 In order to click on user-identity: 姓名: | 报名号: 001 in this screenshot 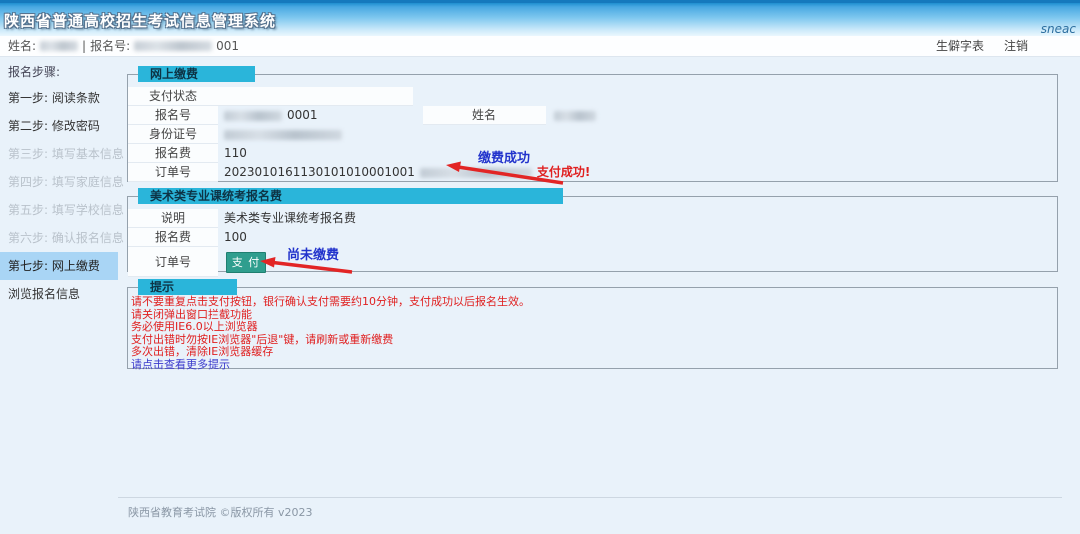, I will do `click(123, 46)`.